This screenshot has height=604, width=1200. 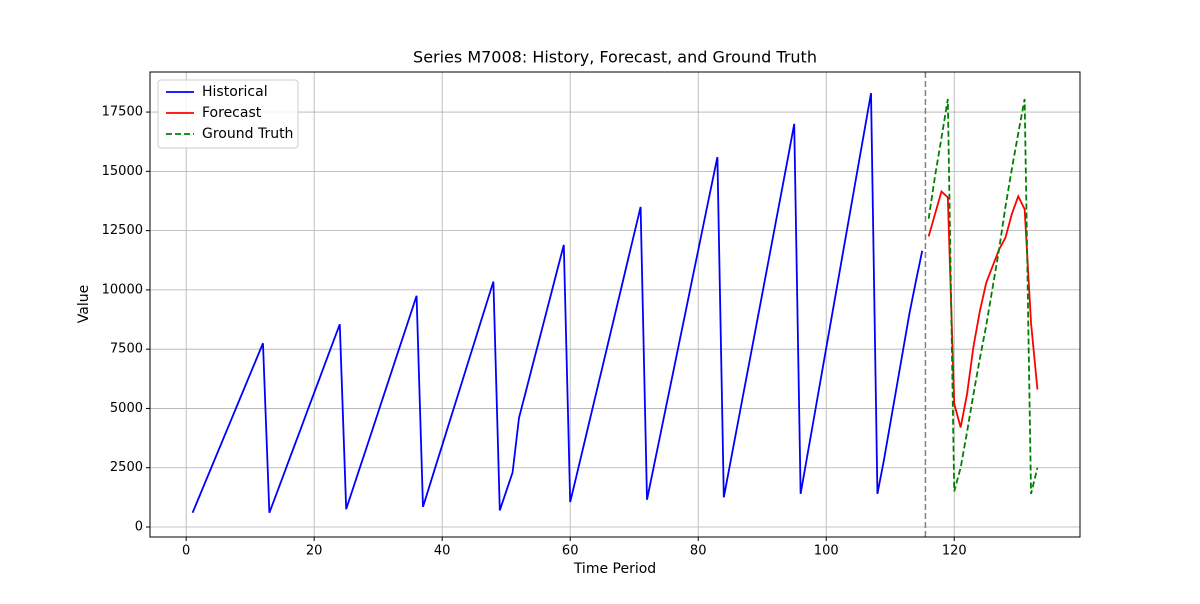 What do you see at coordinates (126, 408) in the screenshot?
I see `y-tick-label: 5000` at bounding box center [126, 408].